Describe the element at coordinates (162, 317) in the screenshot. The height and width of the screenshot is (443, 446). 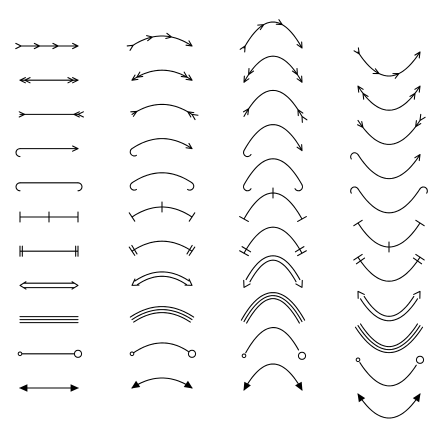
I see `arrow-rail-c` at that location.